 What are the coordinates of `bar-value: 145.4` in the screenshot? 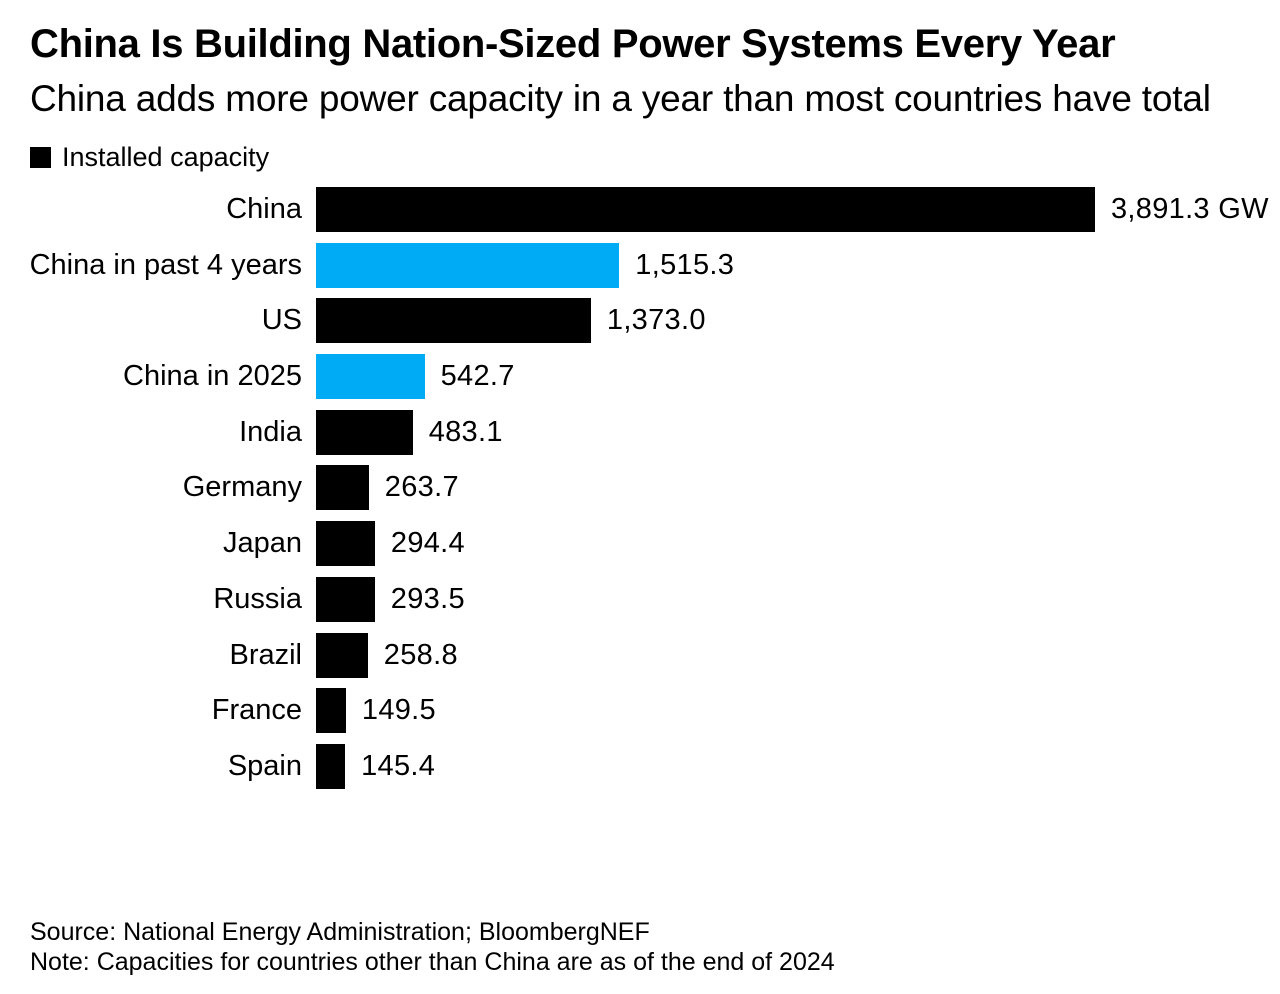 It's located at (398, 765).